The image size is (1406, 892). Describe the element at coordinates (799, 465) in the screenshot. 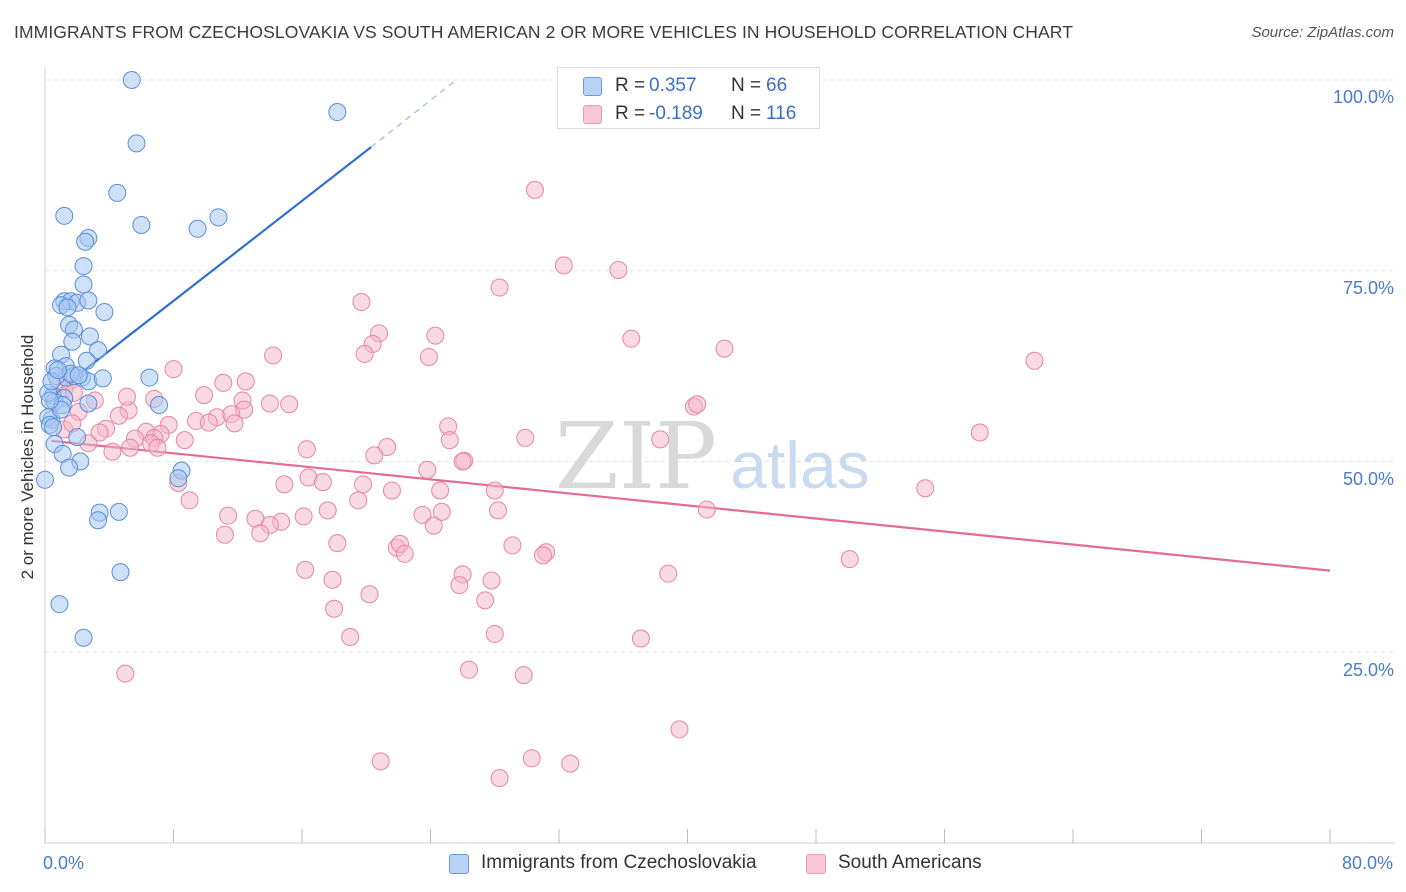

I see `watermark-atlas: atlas` at that location.